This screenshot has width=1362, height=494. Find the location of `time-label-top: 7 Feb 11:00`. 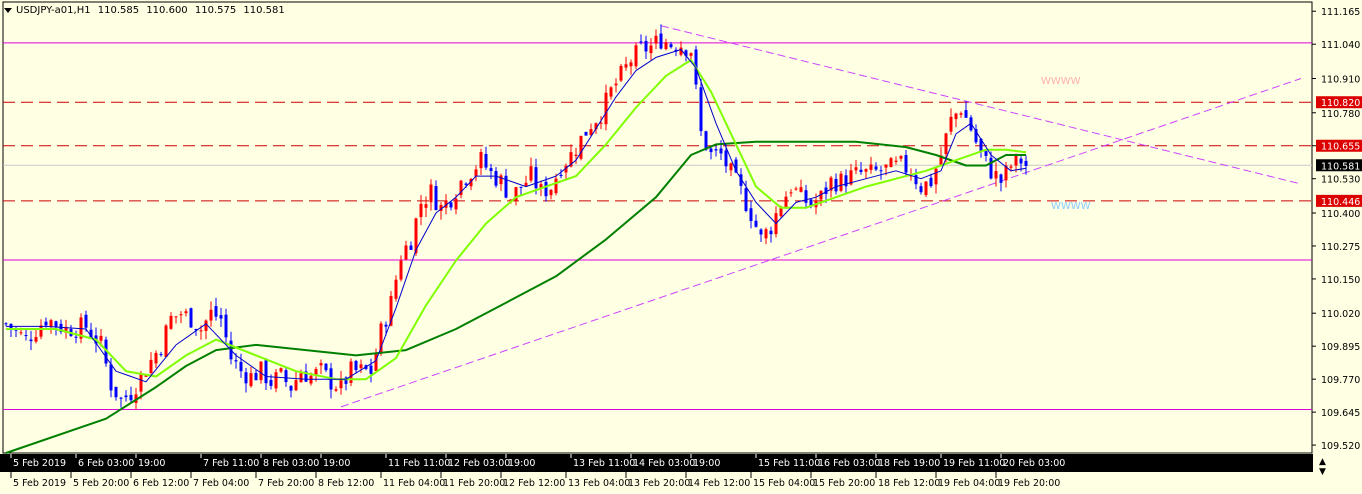

time-label-top: 7 Feb 11:00 is located at coordinates (231, 463).